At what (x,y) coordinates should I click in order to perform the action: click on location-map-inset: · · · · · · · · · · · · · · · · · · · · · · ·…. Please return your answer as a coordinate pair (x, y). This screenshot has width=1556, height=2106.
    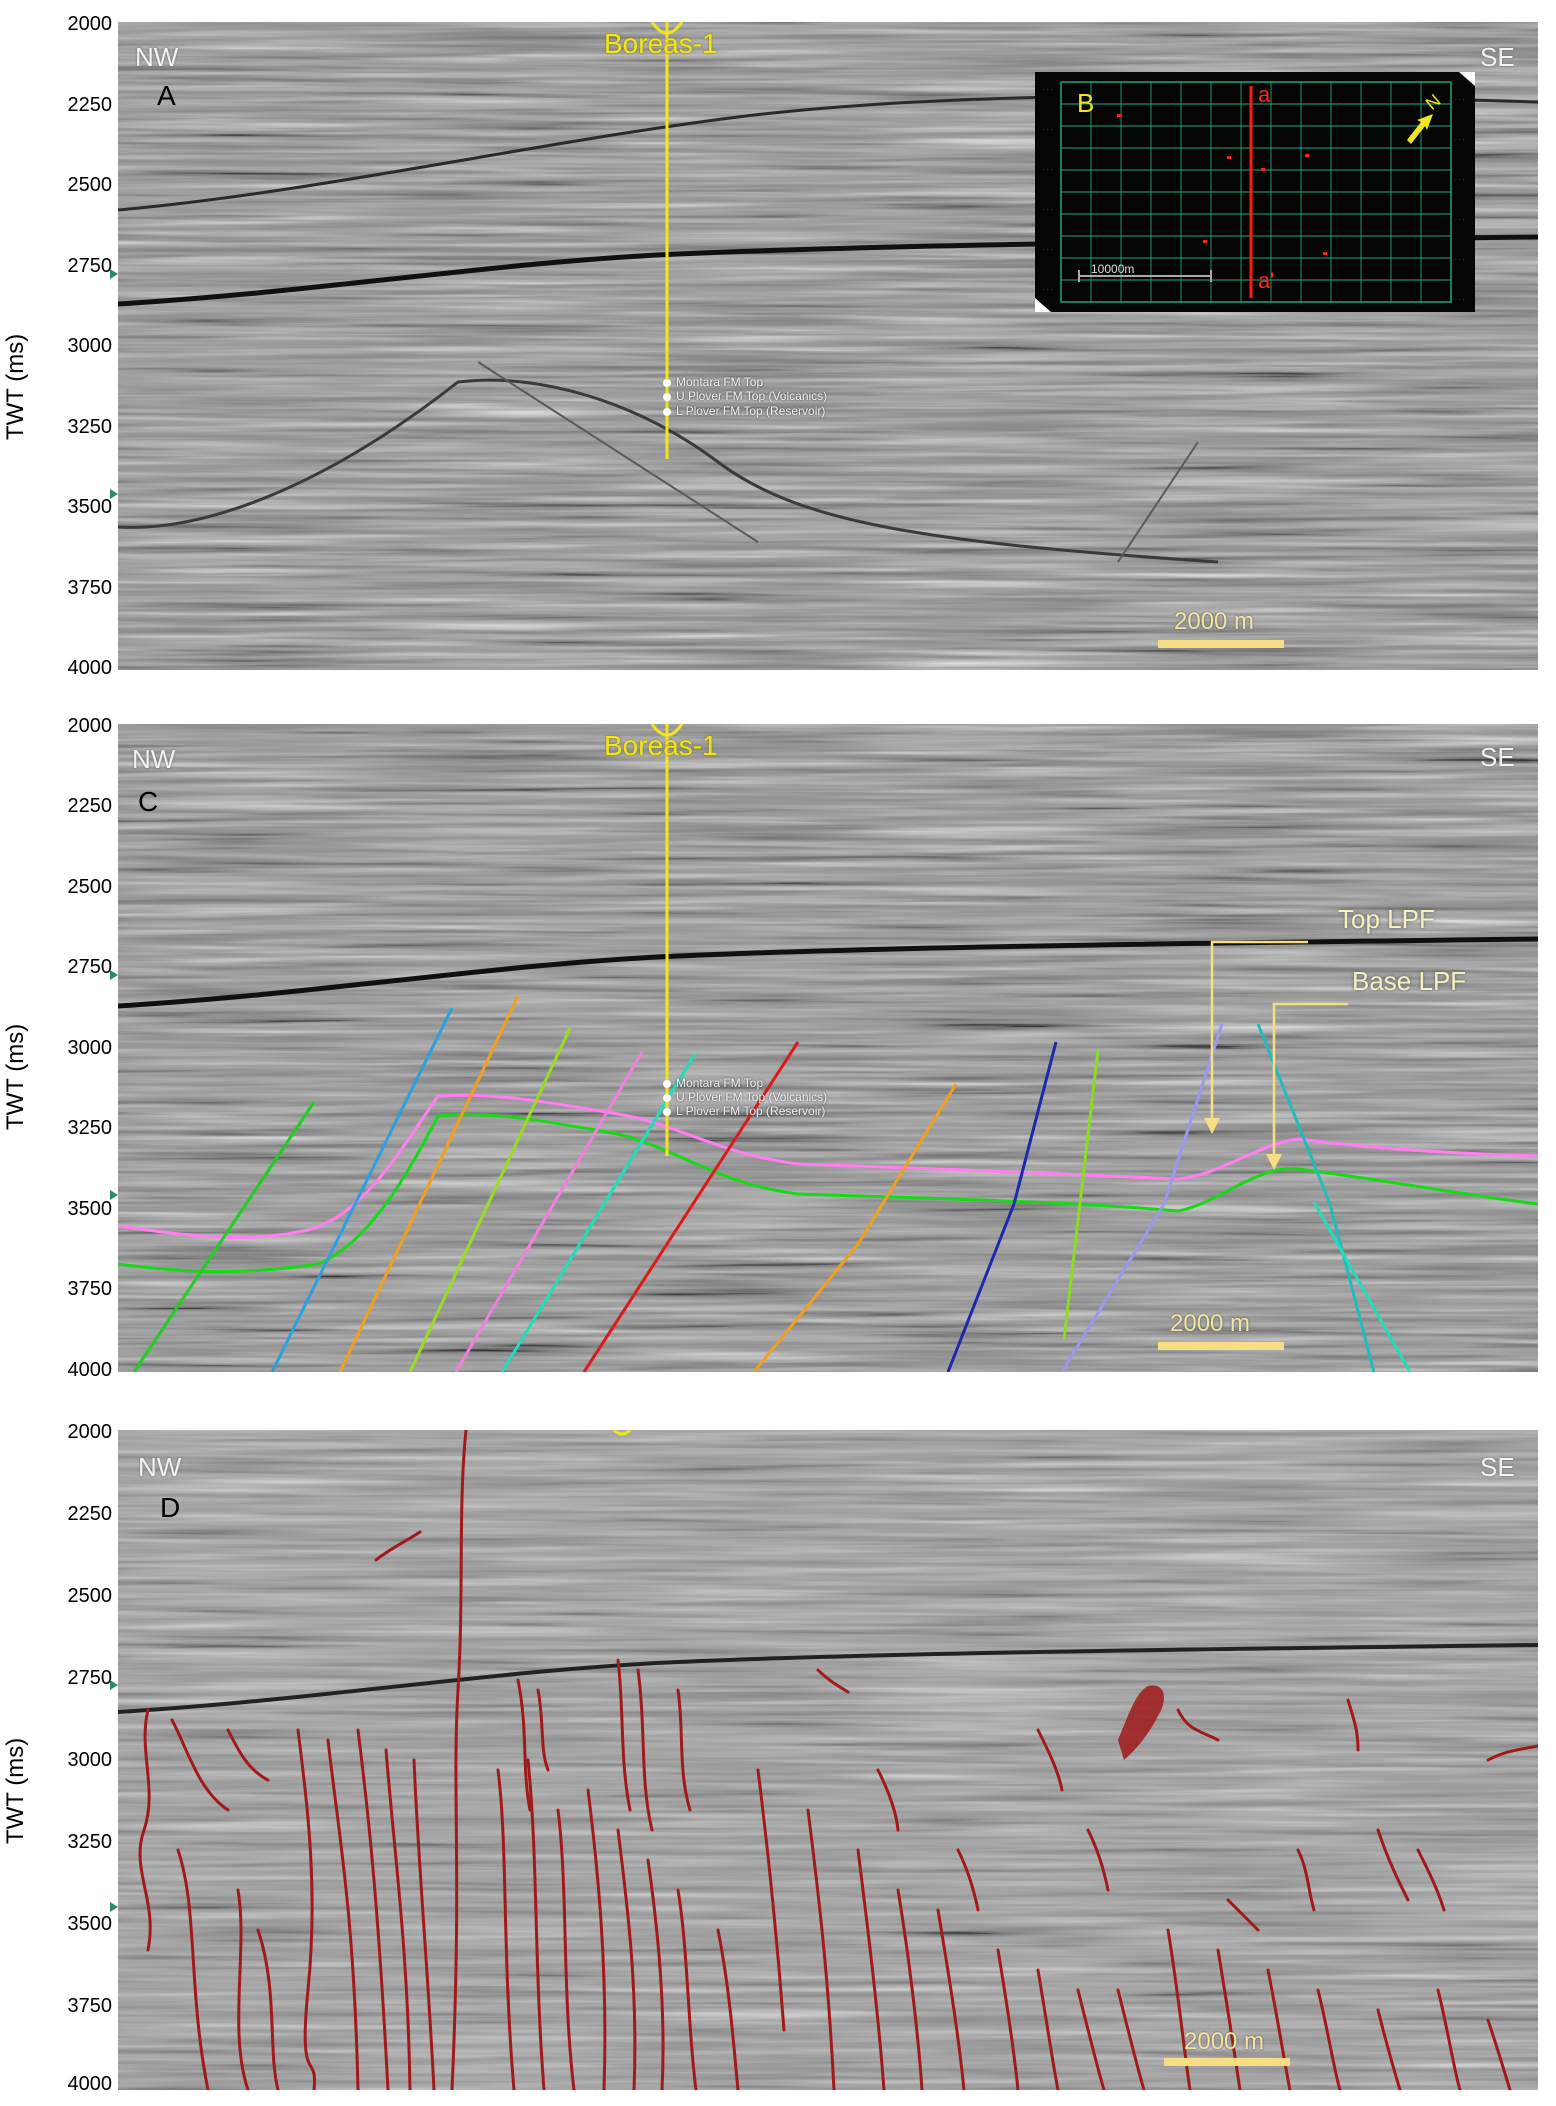
    Looking at the image, I should click on (1255, 192).